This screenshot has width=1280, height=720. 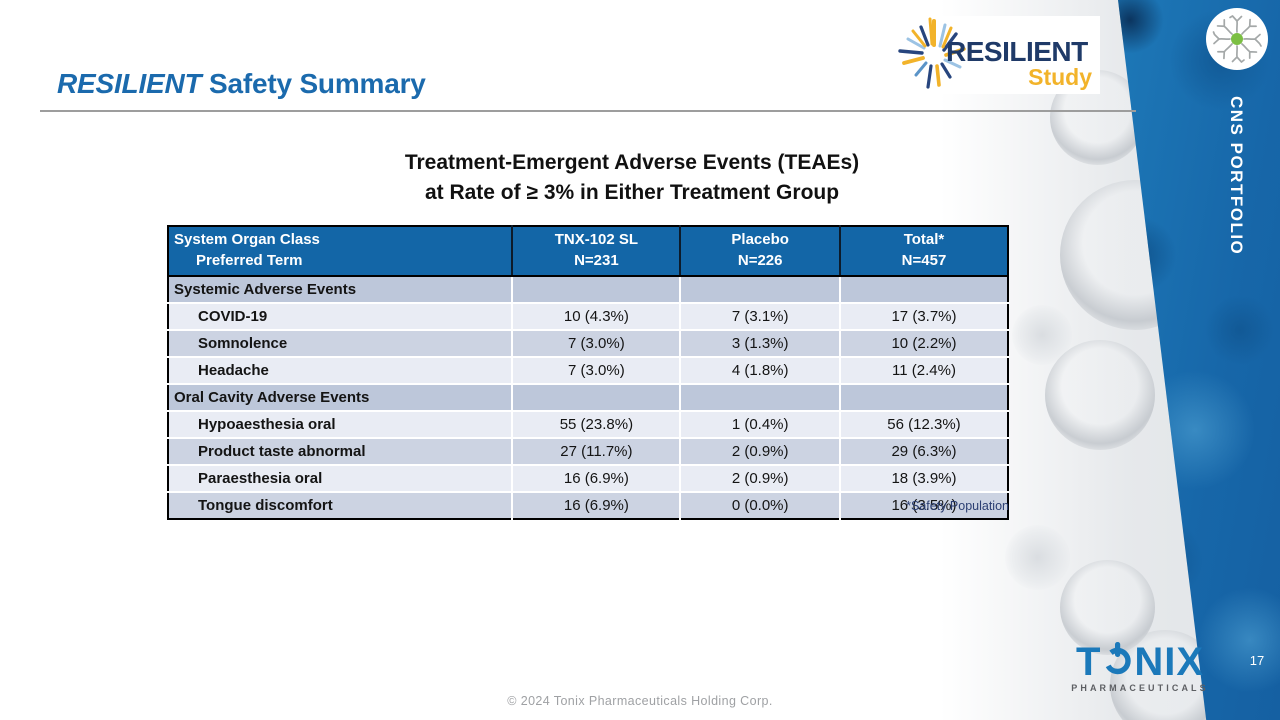 I want to click on resilient-logo-text: RESILIENT, so click(x=1017, y=51).